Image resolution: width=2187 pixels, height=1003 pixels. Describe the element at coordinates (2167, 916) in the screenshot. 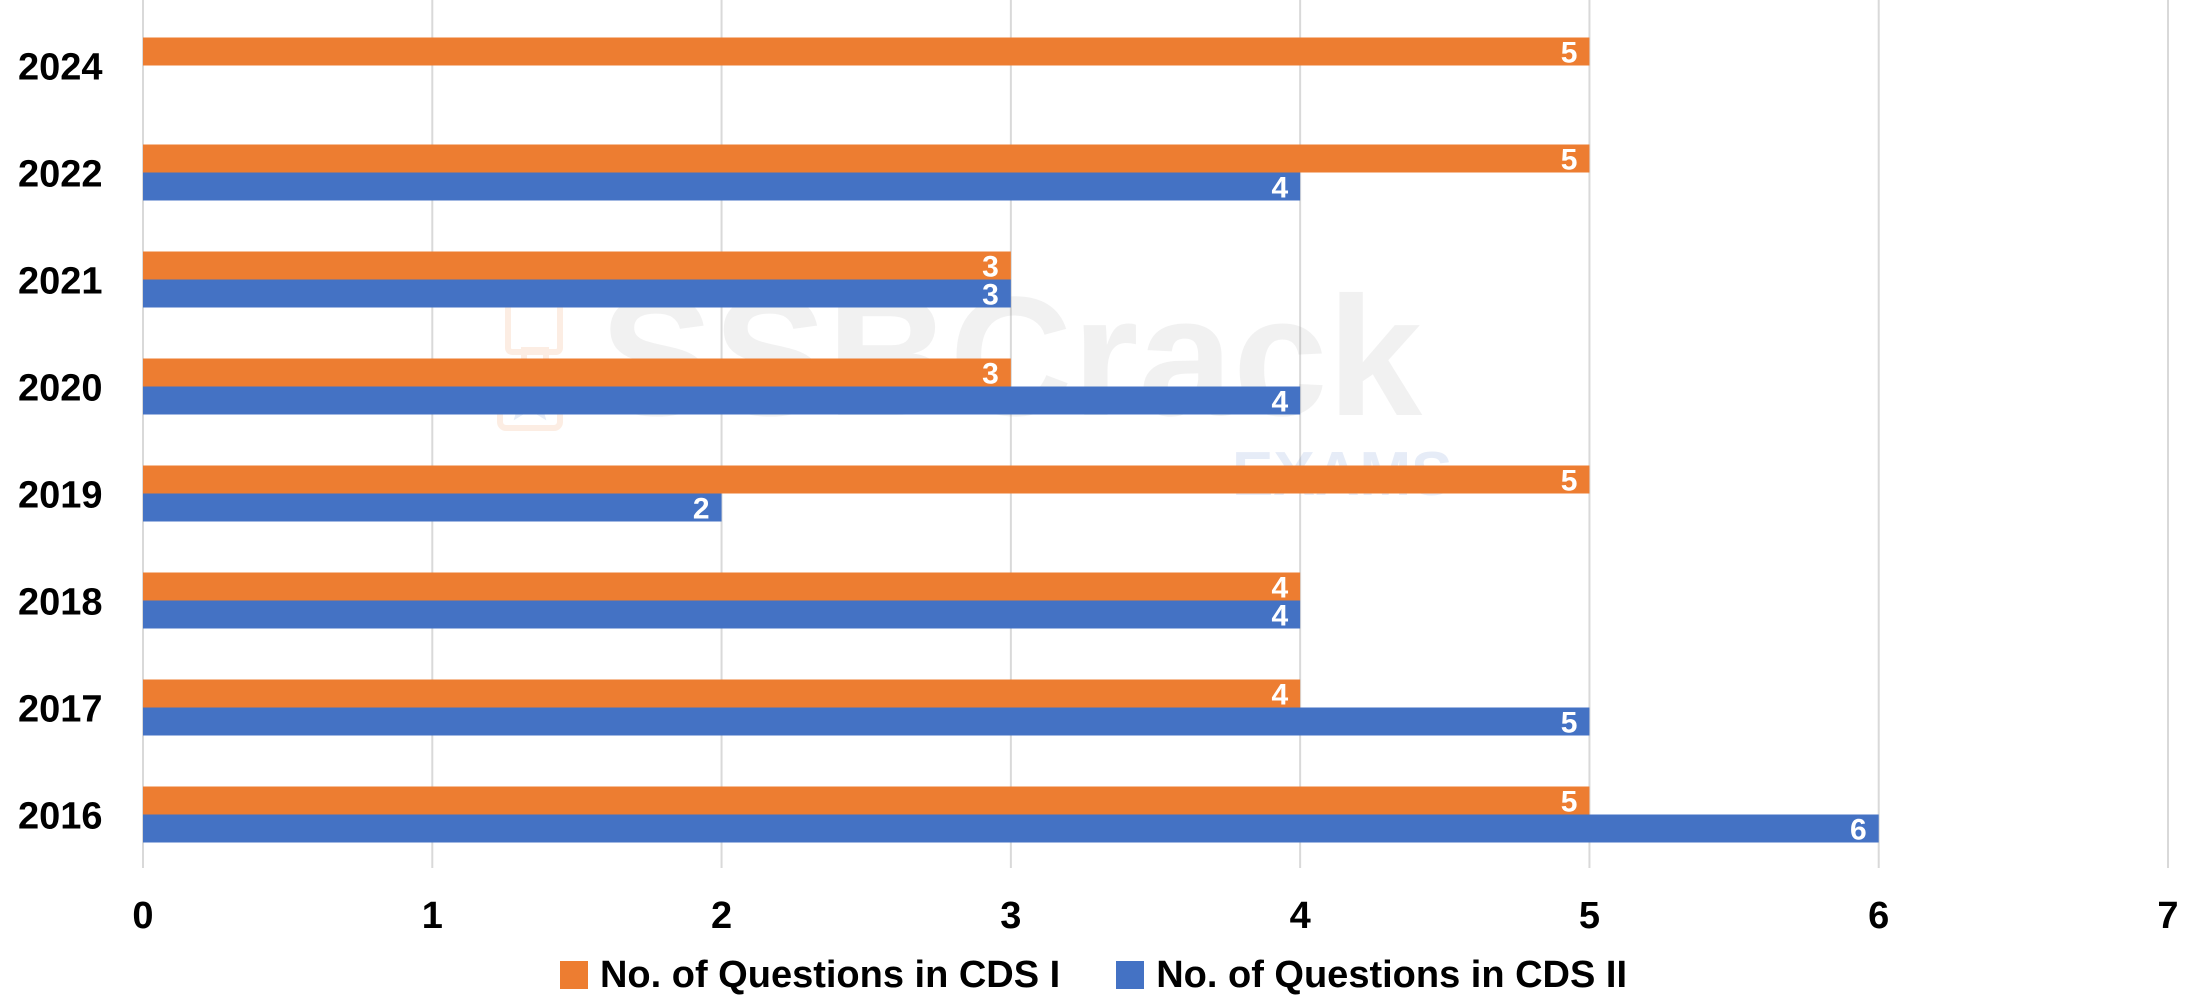

I see `x-tick-label: 7` at that location.